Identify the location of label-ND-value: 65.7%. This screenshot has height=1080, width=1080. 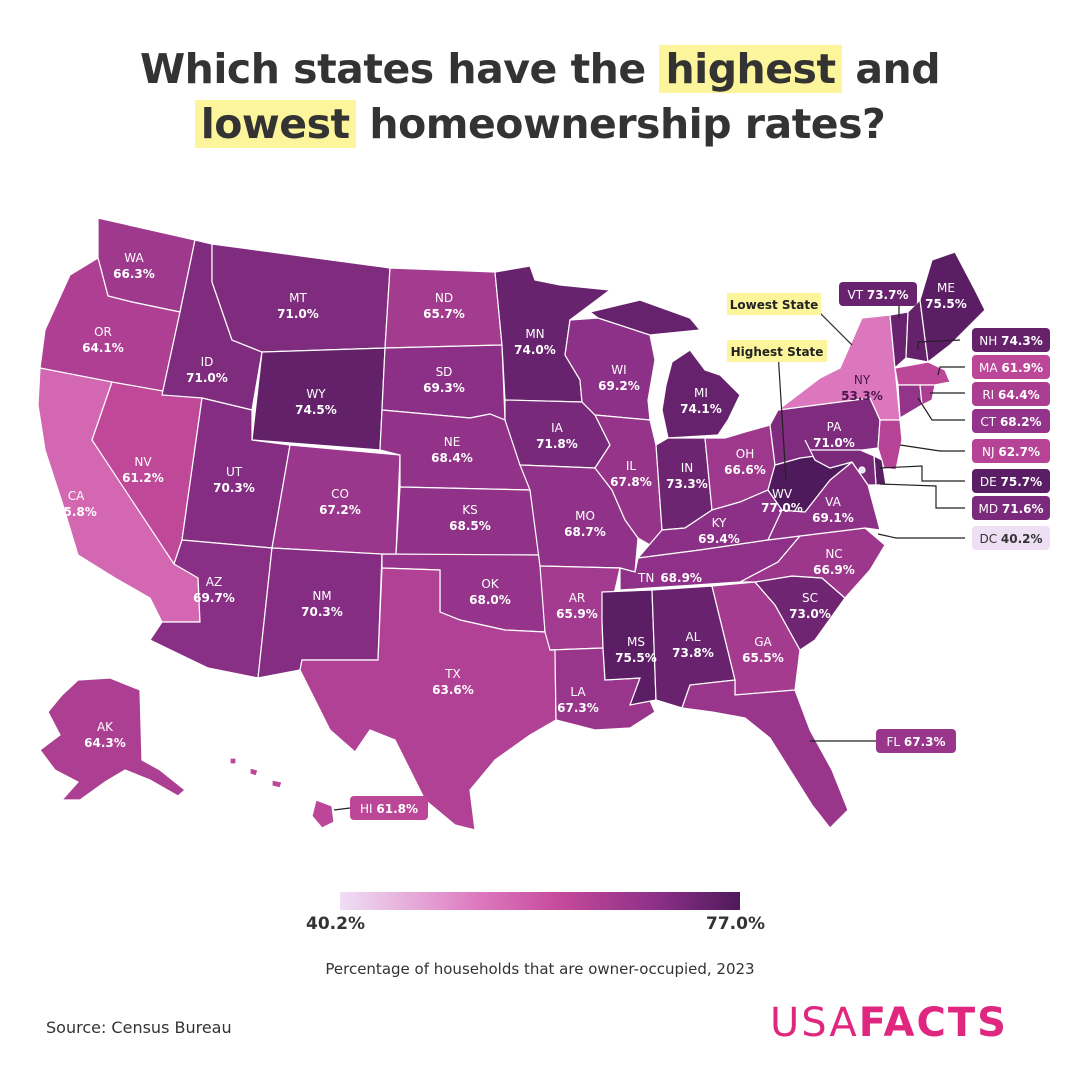
(444, 314).